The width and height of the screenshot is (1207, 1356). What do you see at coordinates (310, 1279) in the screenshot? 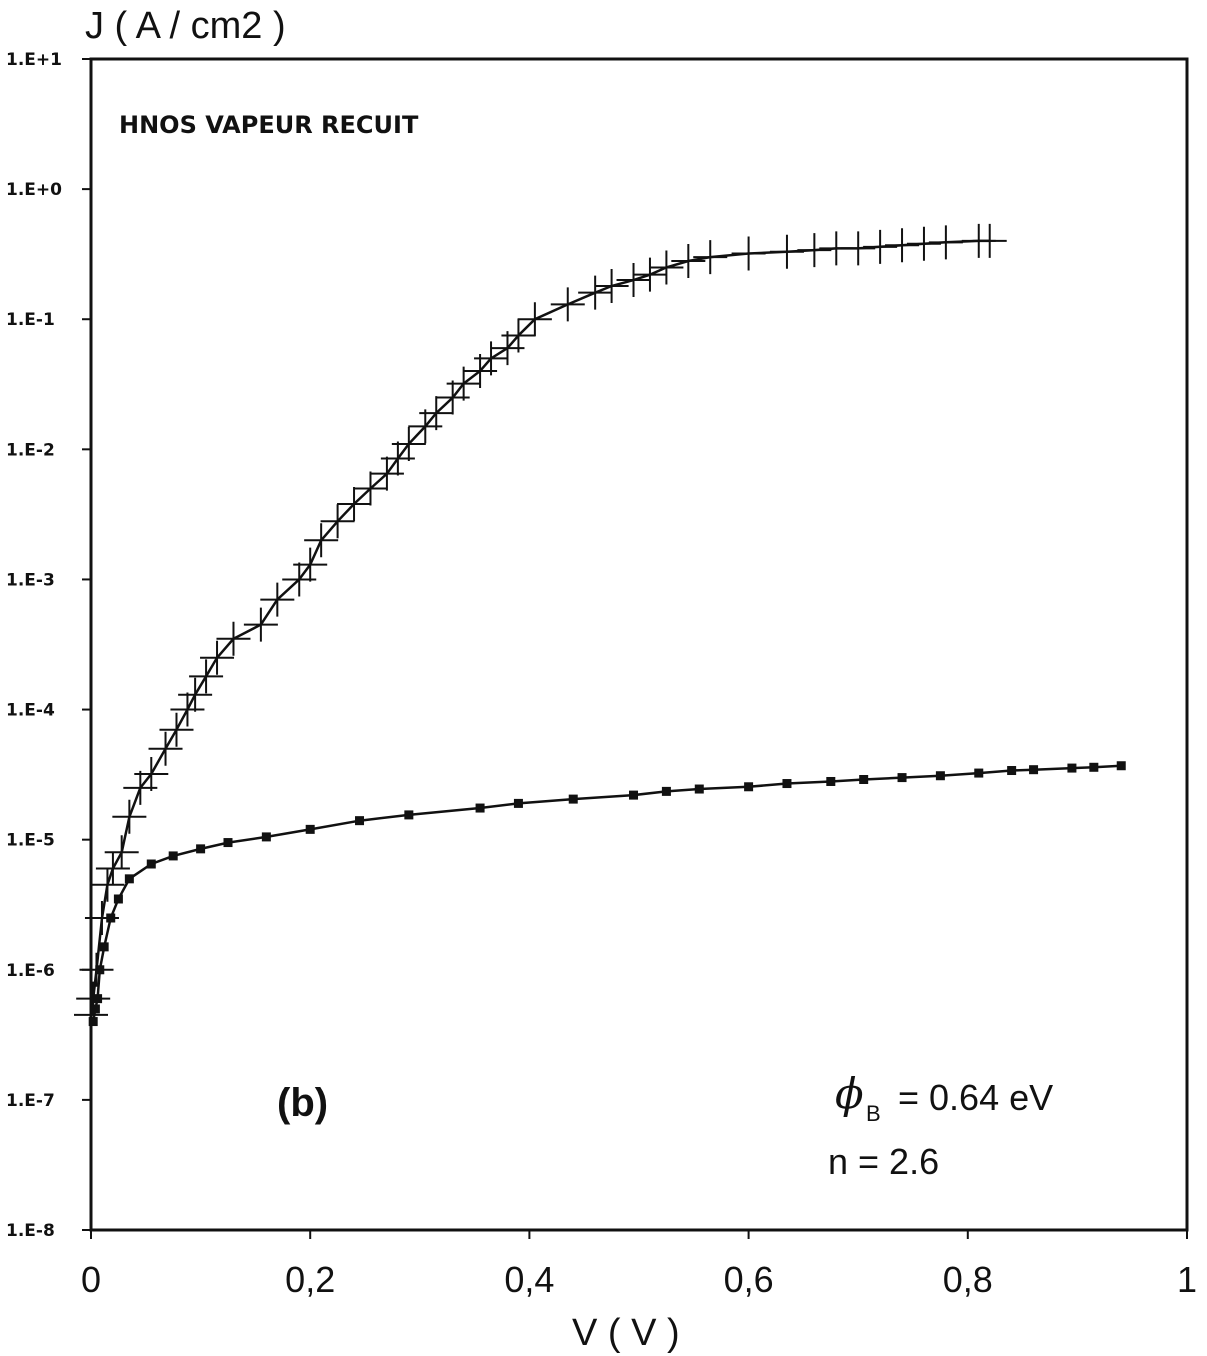
I see `x-tick-label: 0,2` at bounding box center [310, 1279].